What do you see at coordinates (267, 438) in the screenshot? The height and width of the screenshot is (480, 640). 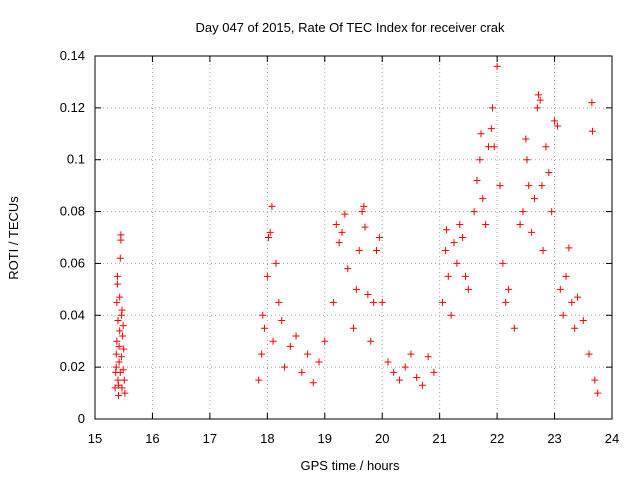 I see `x-tick-label: 18` at bounding box center [267, 438].